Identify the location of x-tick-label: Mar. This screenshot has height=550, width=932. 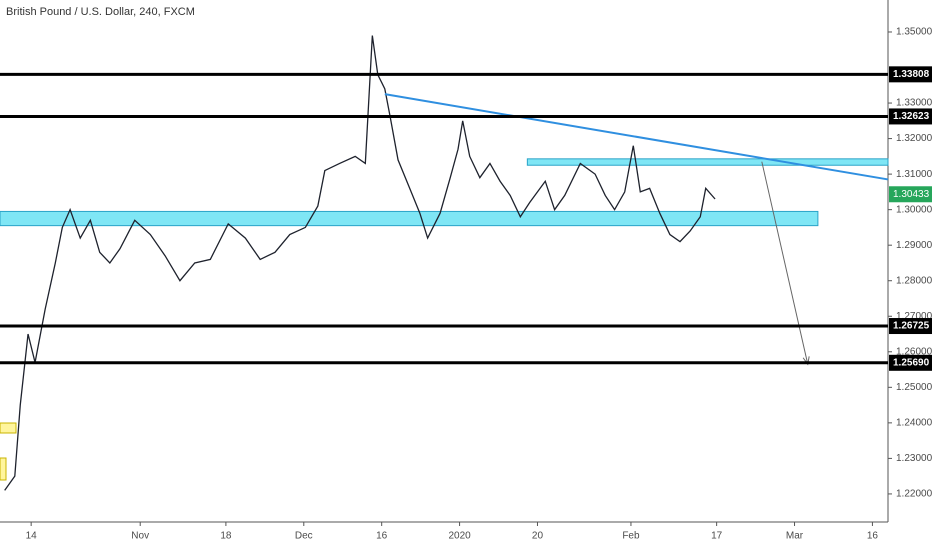
(795, 536).